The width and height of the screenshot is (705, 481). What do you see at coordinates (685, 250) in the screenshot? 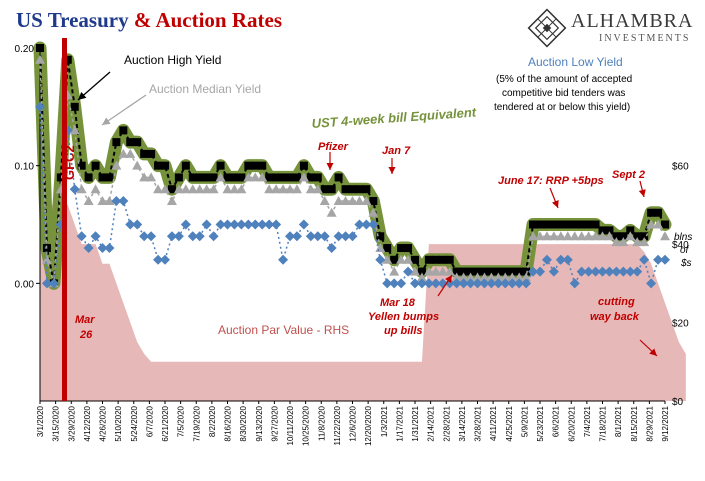
I see `label-rhs-2: of` at bounding box center [685, 250].